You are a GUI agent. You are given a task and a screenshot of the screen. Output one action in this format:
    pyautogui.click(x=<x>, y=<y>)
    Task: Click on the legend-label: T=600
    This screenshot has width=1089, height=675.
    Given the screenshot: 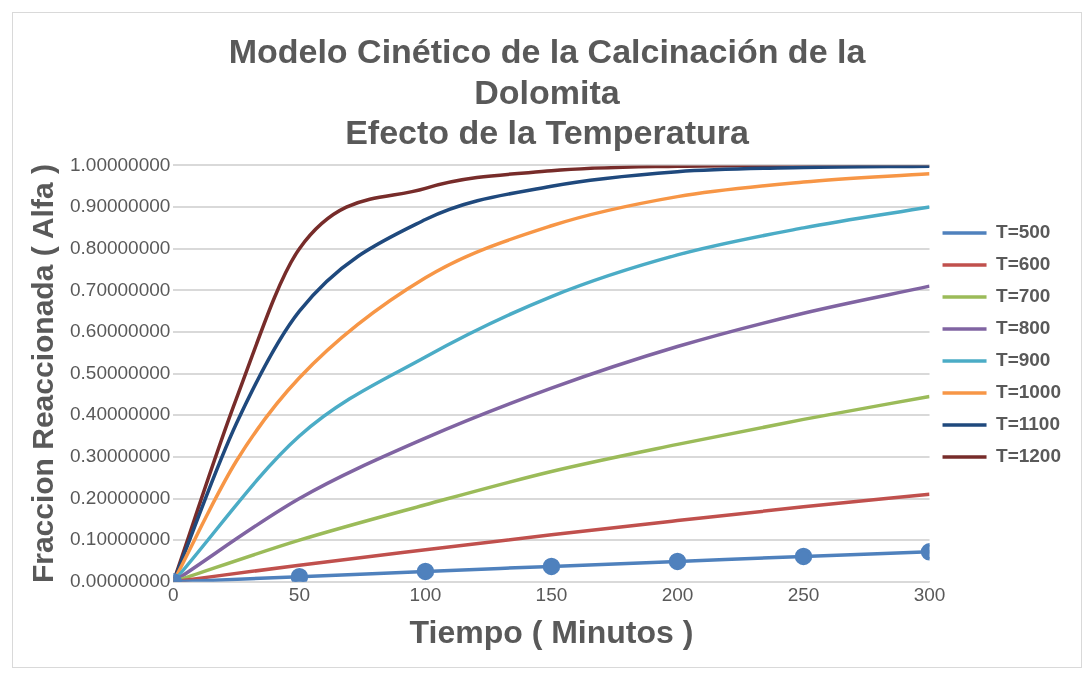 What is the action you would take?
    pyautogui.click(x=1023, y=264)
    